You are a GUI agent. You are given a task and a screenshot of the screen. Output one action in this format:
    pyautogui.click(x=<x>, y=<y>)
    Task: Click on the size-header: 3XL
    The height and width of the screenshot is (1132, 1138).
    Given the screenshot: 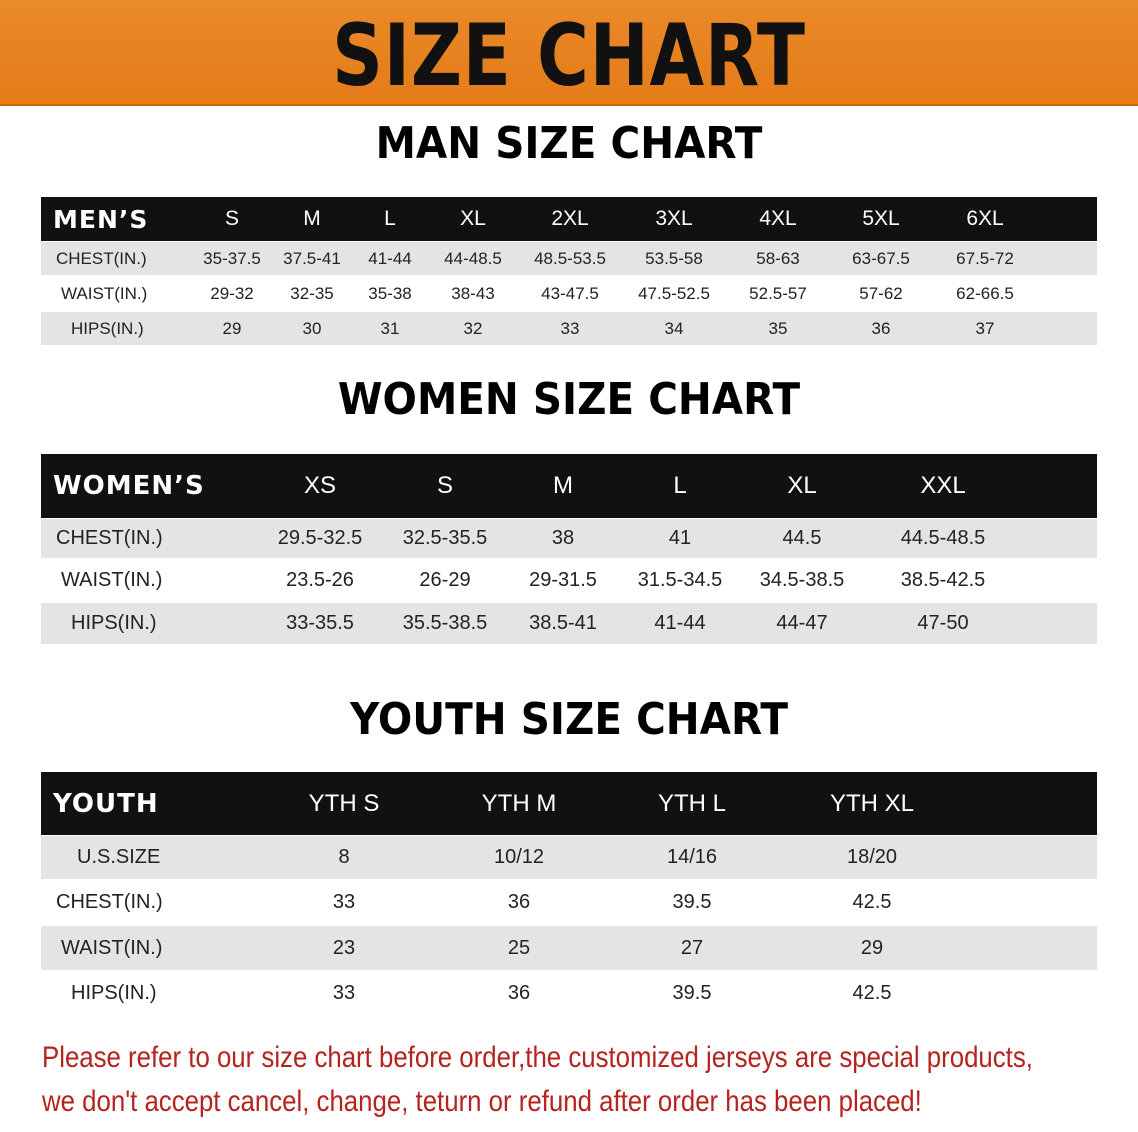 What is the action you would take?
    pyautogui.click(x=674, y=218)
    